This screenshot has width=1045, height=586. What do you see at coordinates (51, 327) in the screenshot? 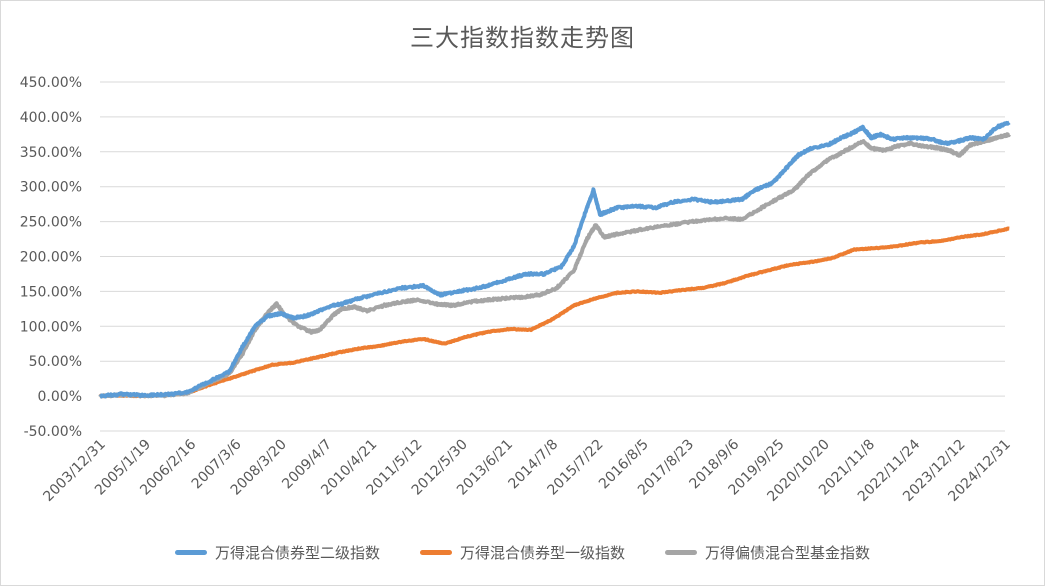
I see `y-tick-label: 100.00%` at bounding box center [51, 327].